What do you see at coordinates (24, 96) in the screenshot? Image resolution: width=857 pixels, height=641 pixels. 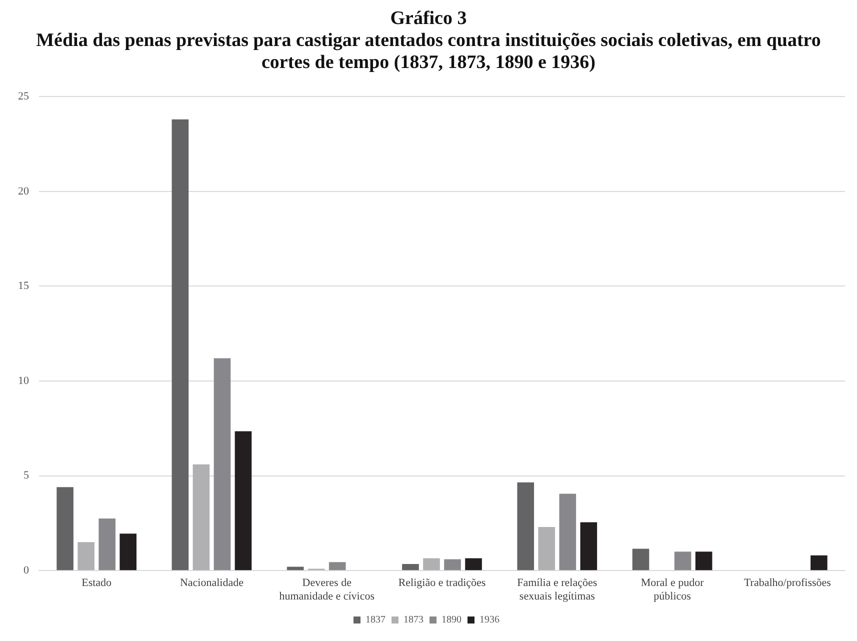 I see `y-tick-label: 25` at bounding box center [24, 96].